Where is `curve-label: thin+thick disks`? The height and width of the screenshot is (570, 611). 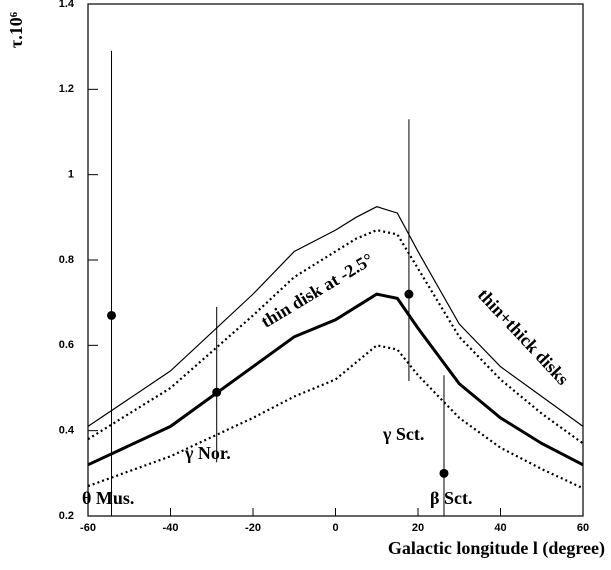
curve-label: thin+thick disks is located at coordinates (523, 337).